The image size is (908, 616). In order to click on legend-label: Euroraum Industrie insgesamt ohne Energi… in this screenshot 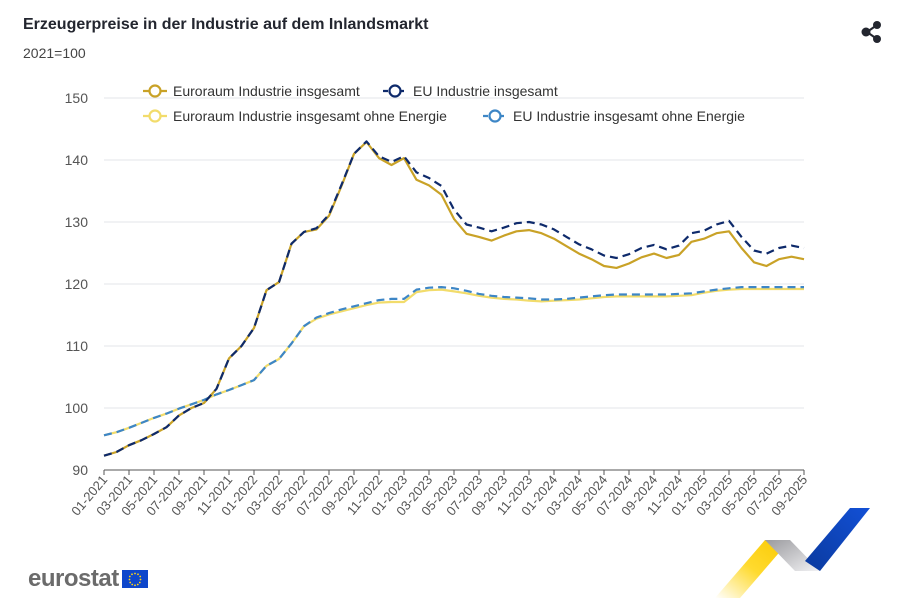, I will do `click(310, 116)`.